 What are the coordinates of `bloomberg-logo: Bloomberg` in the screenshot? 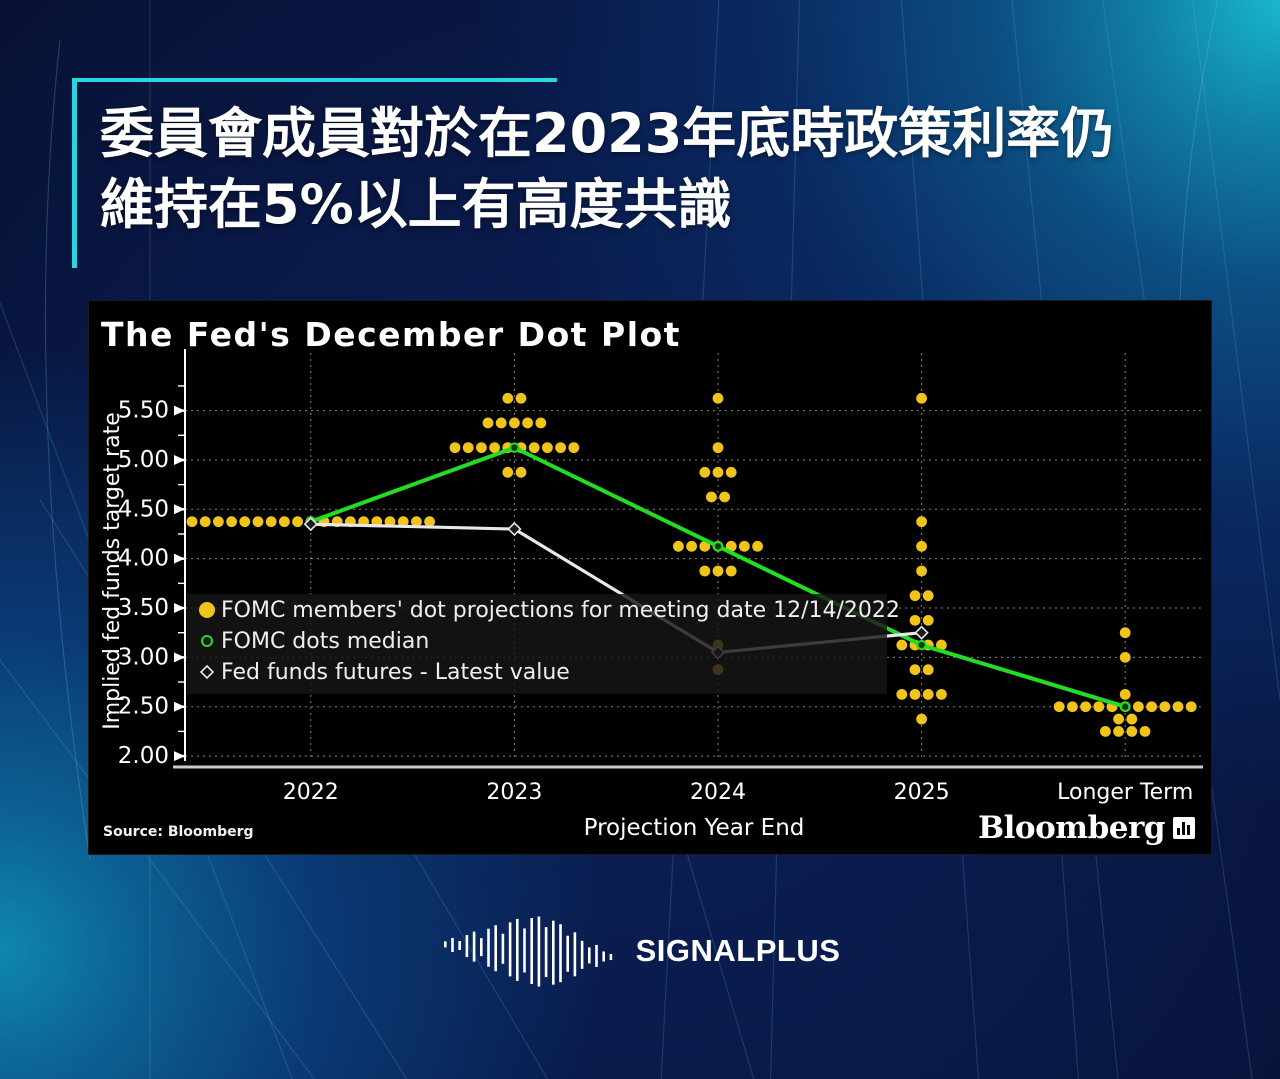 It's located at (1086, 828).